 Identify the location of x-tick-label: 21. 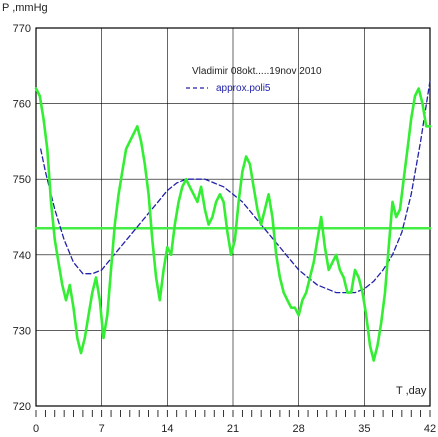
(233, 429).